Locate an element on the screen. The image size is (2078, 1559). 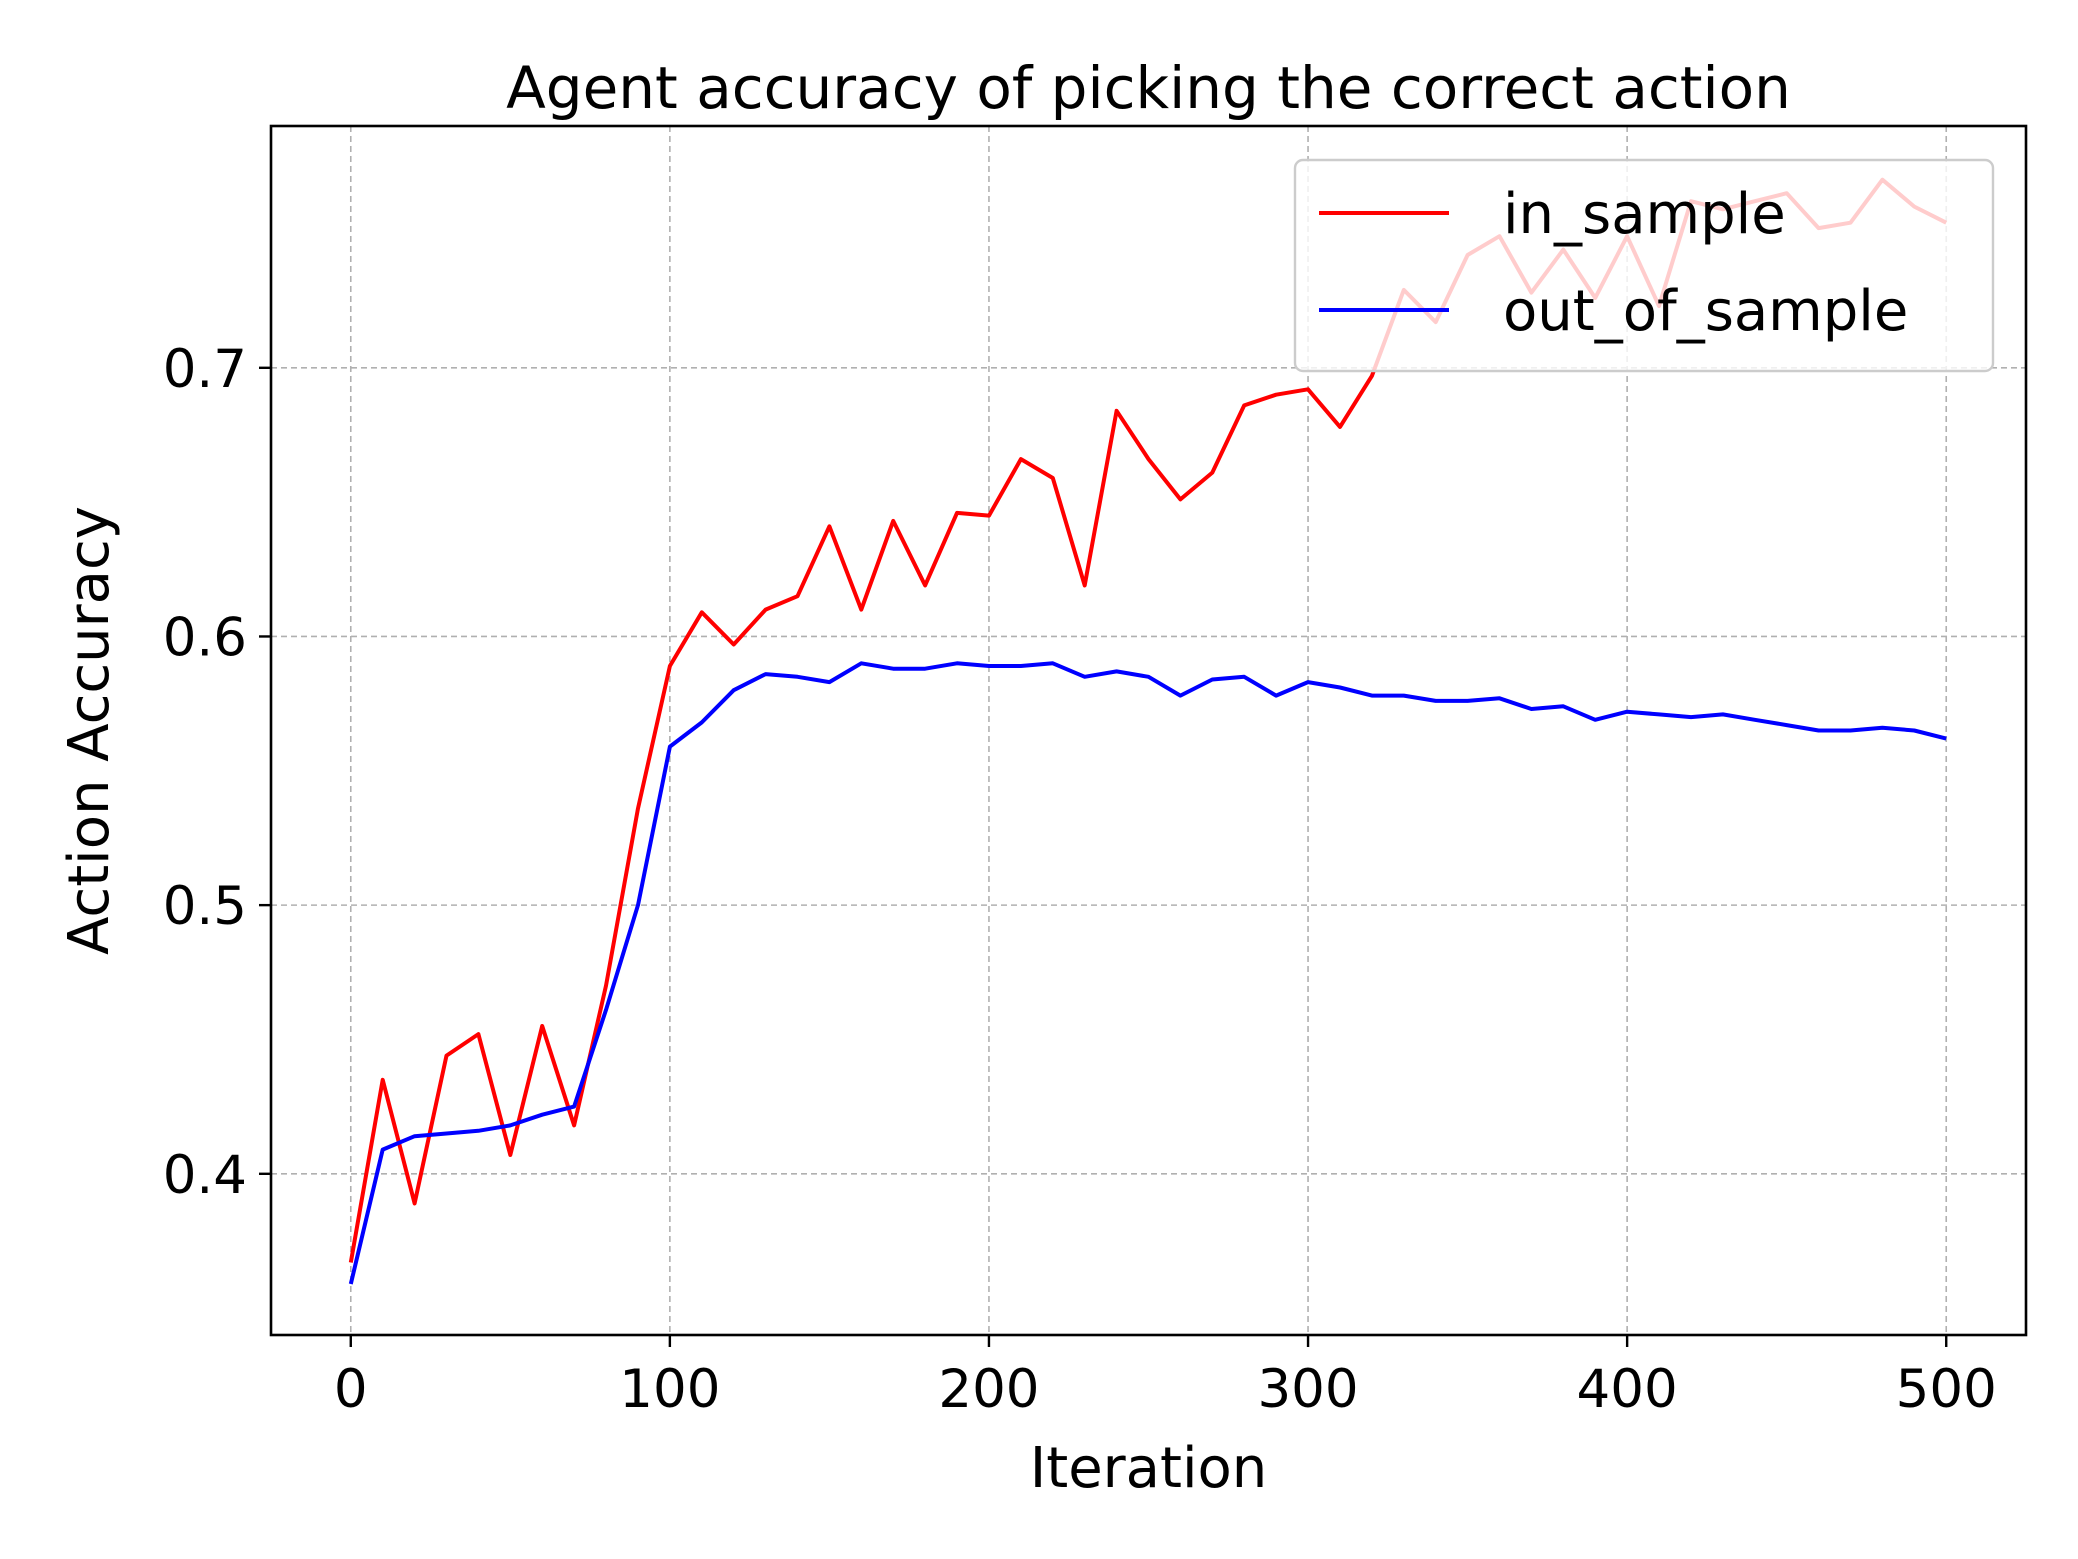
x-tick-label: 200 is located at coordinates (988, 1389).